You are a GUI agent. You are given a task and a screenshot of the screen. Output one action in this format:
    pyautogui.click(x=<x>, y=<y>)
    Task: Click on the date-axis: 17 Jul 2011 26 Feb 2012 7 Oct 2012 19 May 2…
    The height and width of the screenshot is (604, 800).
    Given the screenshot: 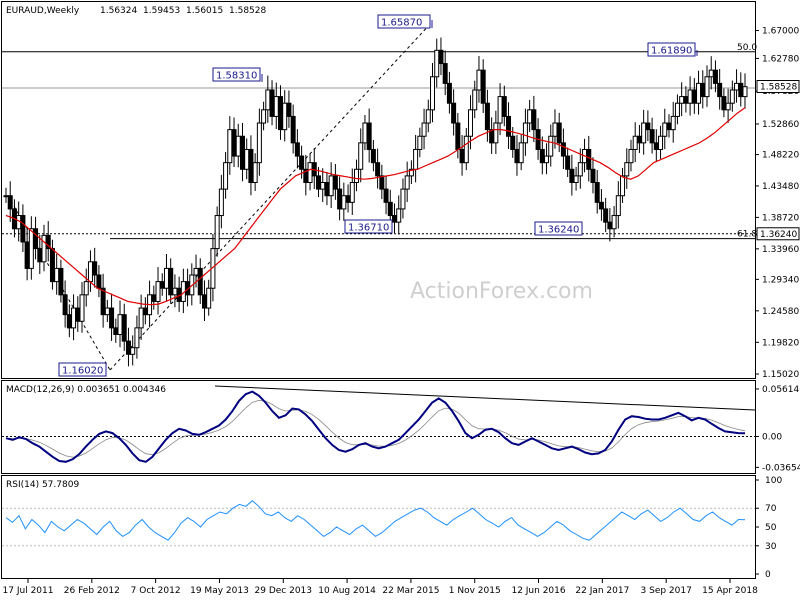 What is the action you would take?
    pyautogui.click(x=380, y=587)
    